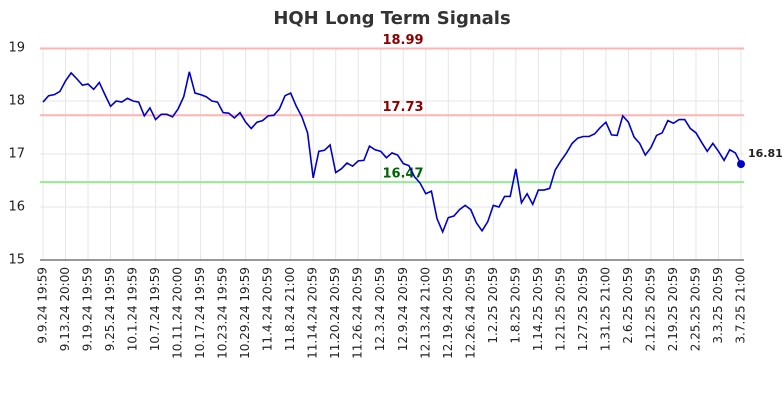  I want to click on signal-label: 16.47, so click(402, 174).